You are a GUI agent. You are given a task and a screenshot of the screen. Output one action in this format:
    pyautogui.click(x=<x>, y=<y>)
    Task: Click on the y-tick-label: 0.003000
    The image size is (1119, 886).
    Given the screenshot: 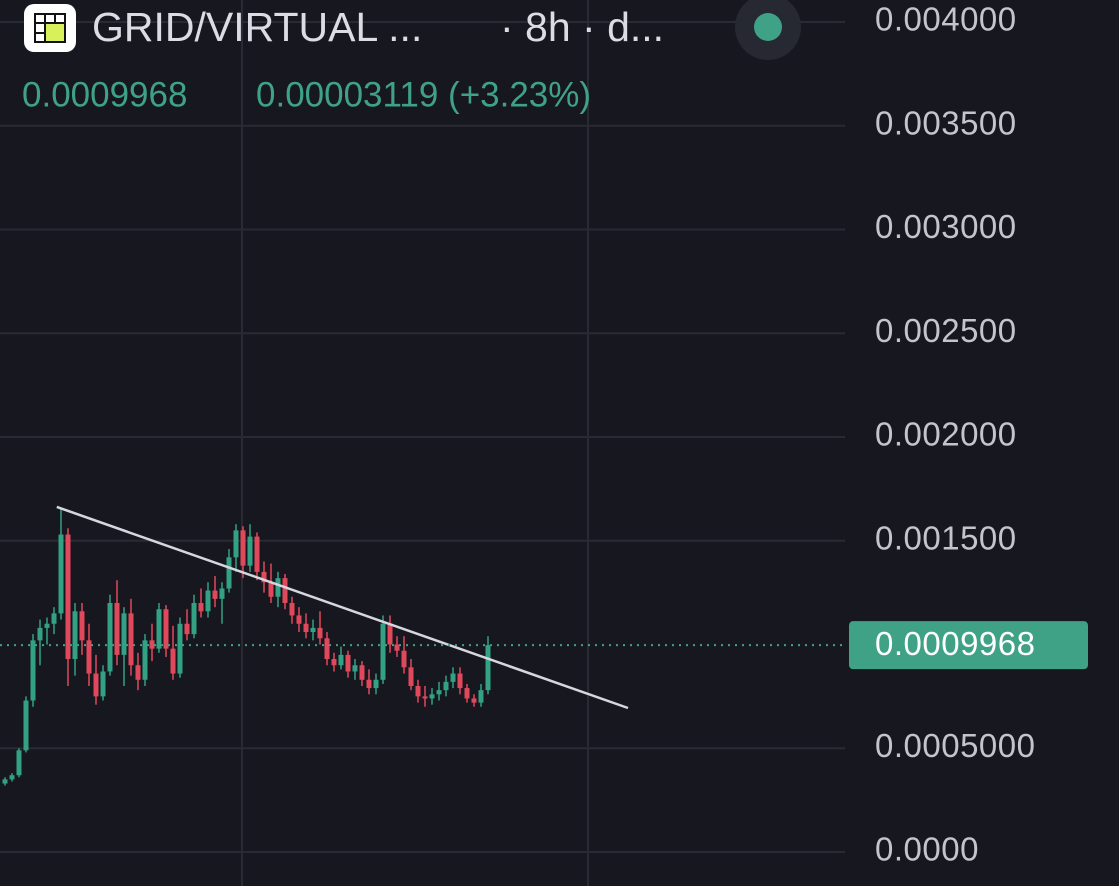 What is the action you would take?
    pyautogui.click(x=946, y=226)
    